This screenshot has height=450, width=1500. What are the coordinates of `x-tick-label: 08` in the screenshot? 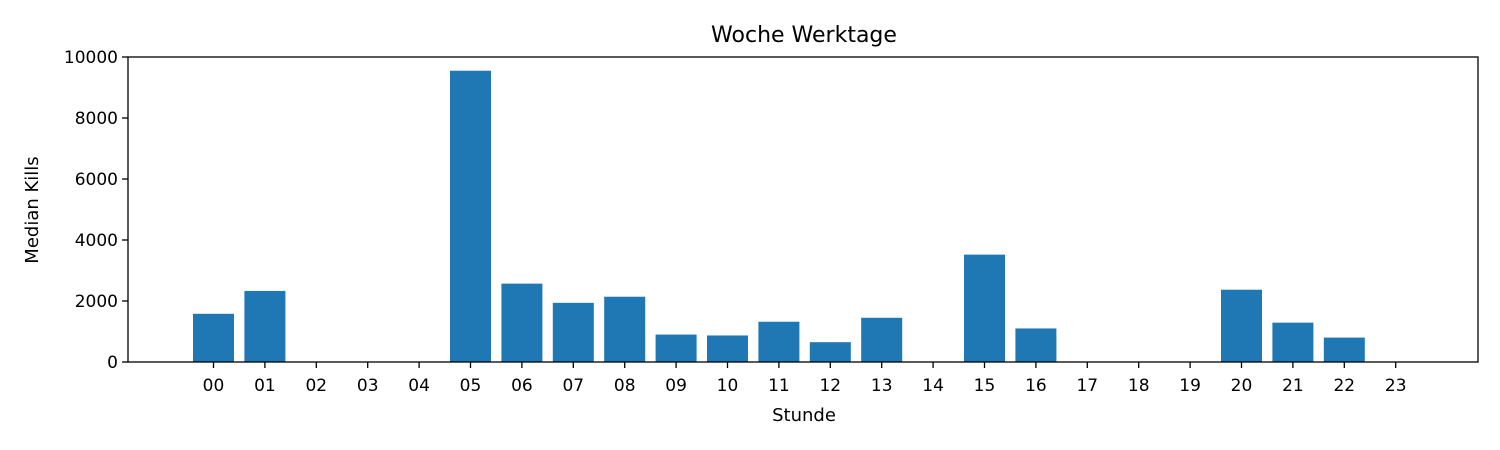 It's located at (625, 386).